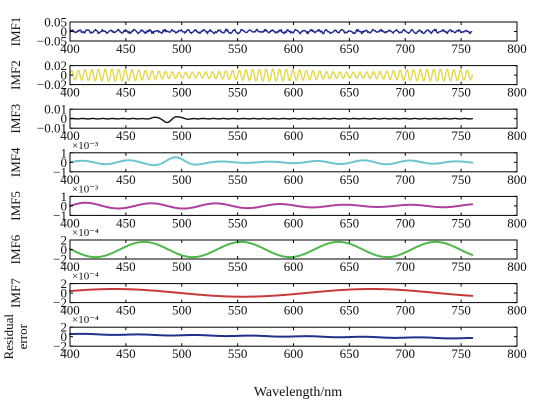 This screenshot has width=555, height=403. I want to click on y-tick-label: −0.01, so click(52, 128).